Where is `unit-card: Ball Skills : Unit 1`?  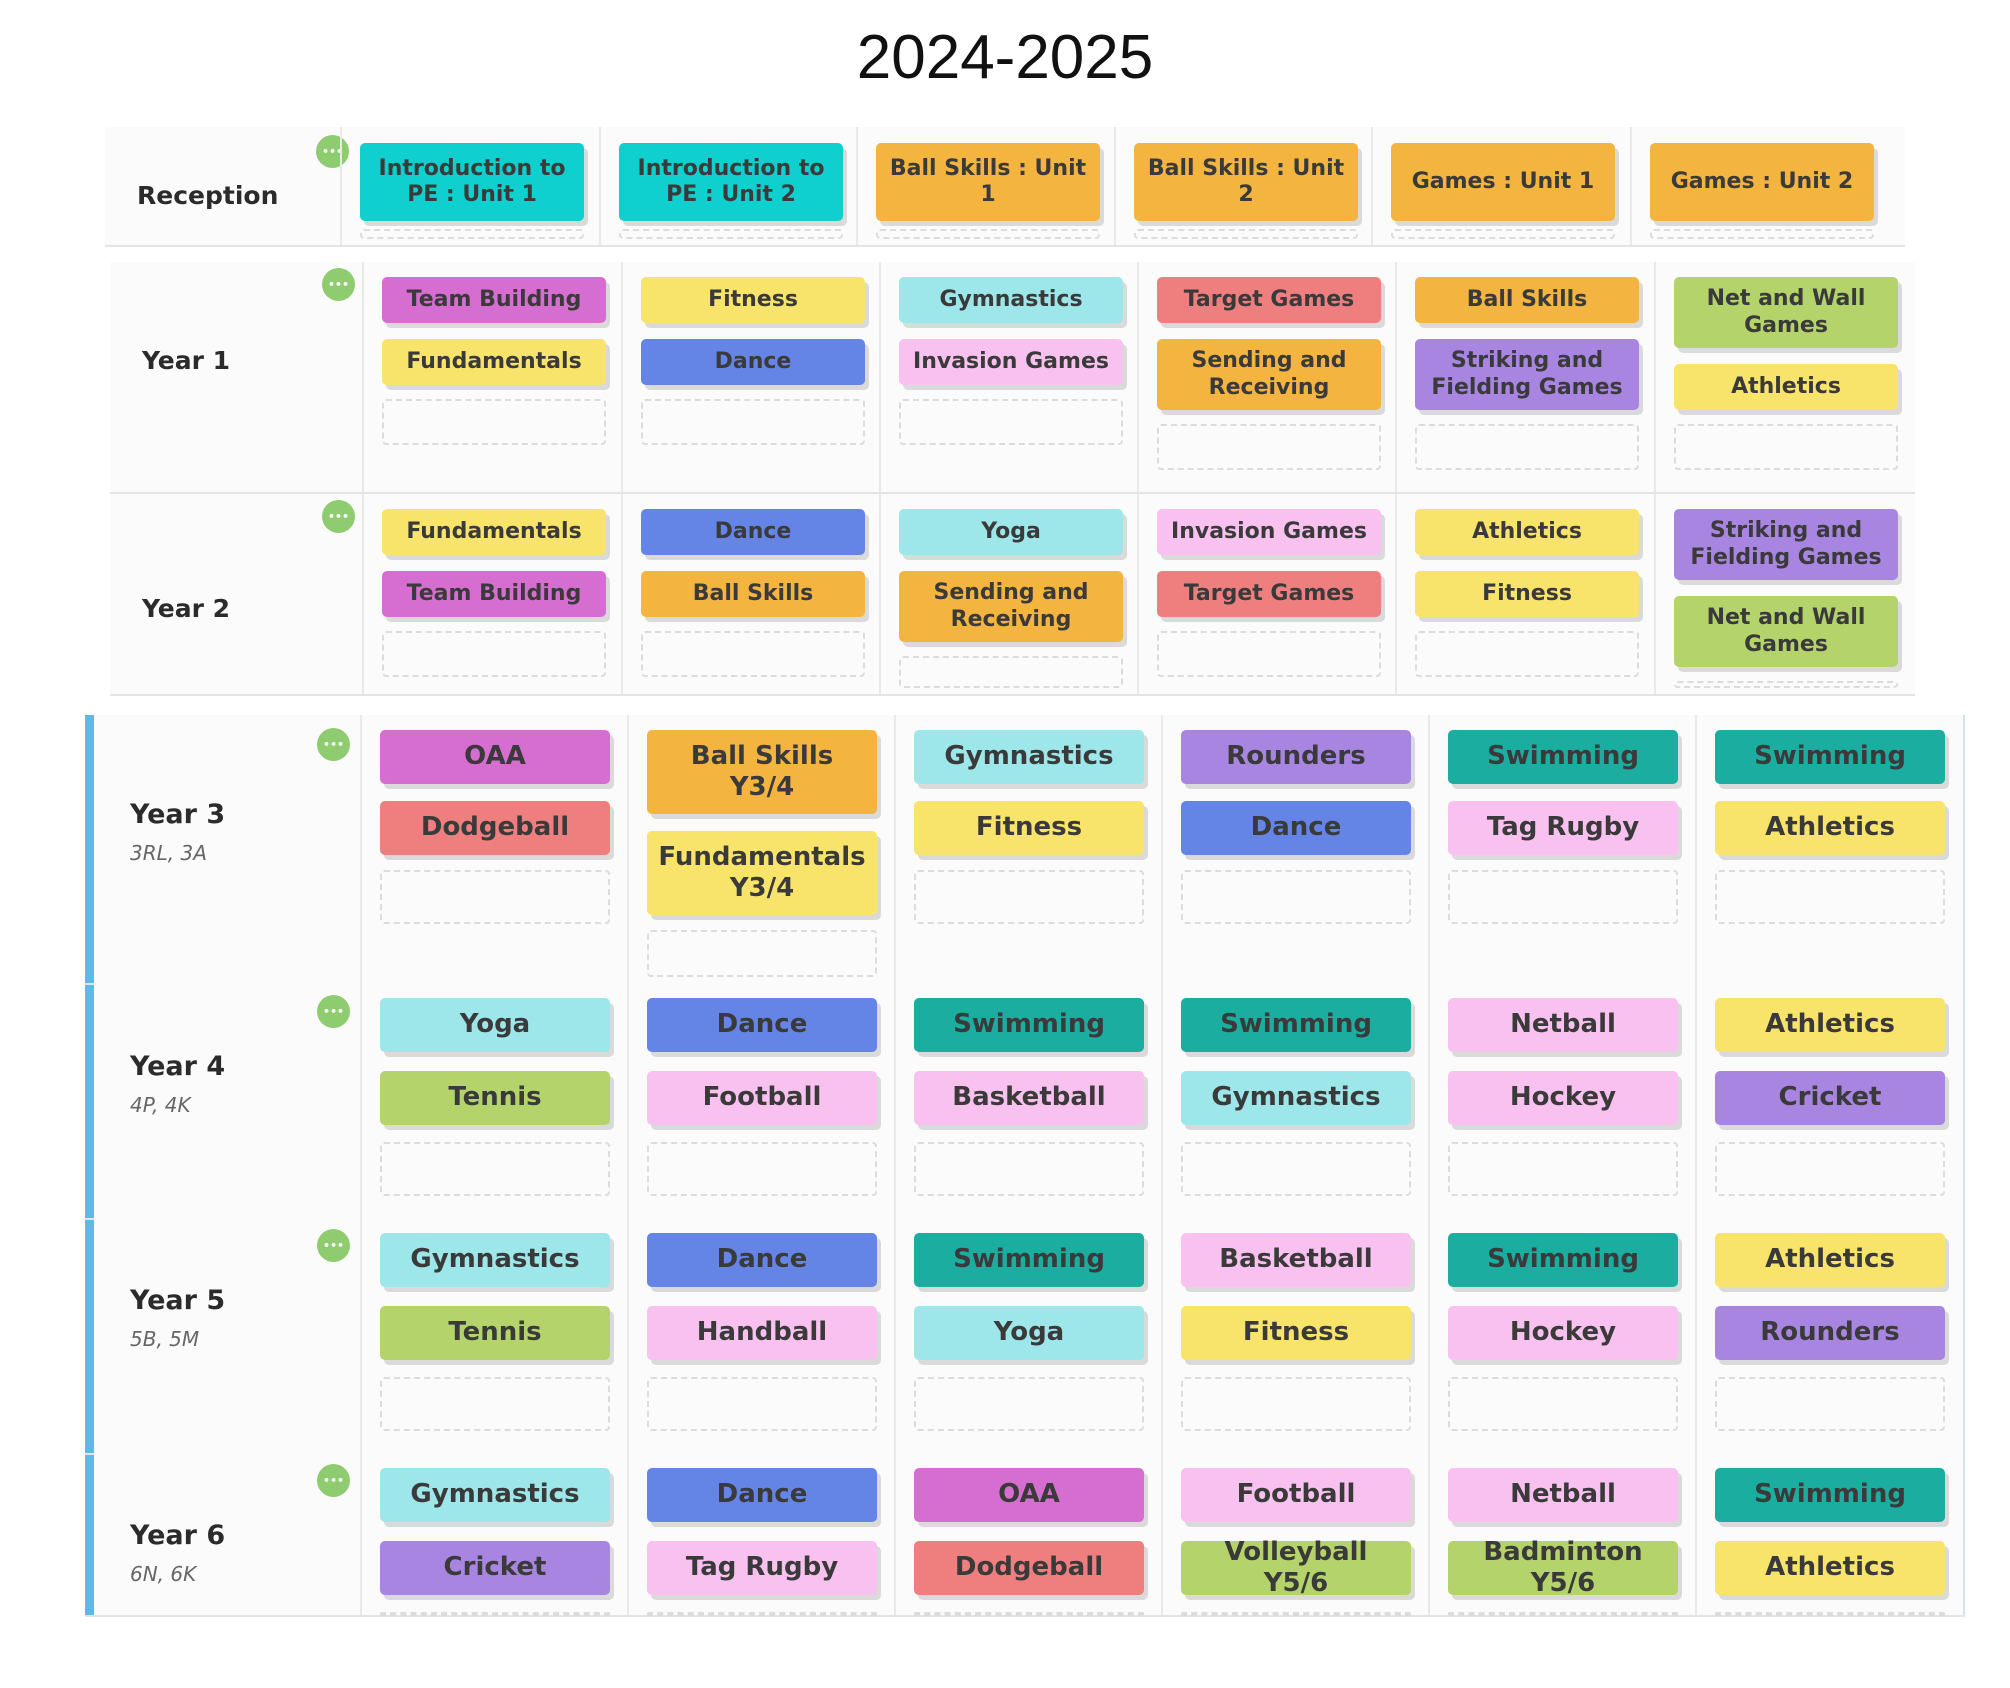
unit-card: Ball Skills : Unit 1 is located at coordinates (988, 182).